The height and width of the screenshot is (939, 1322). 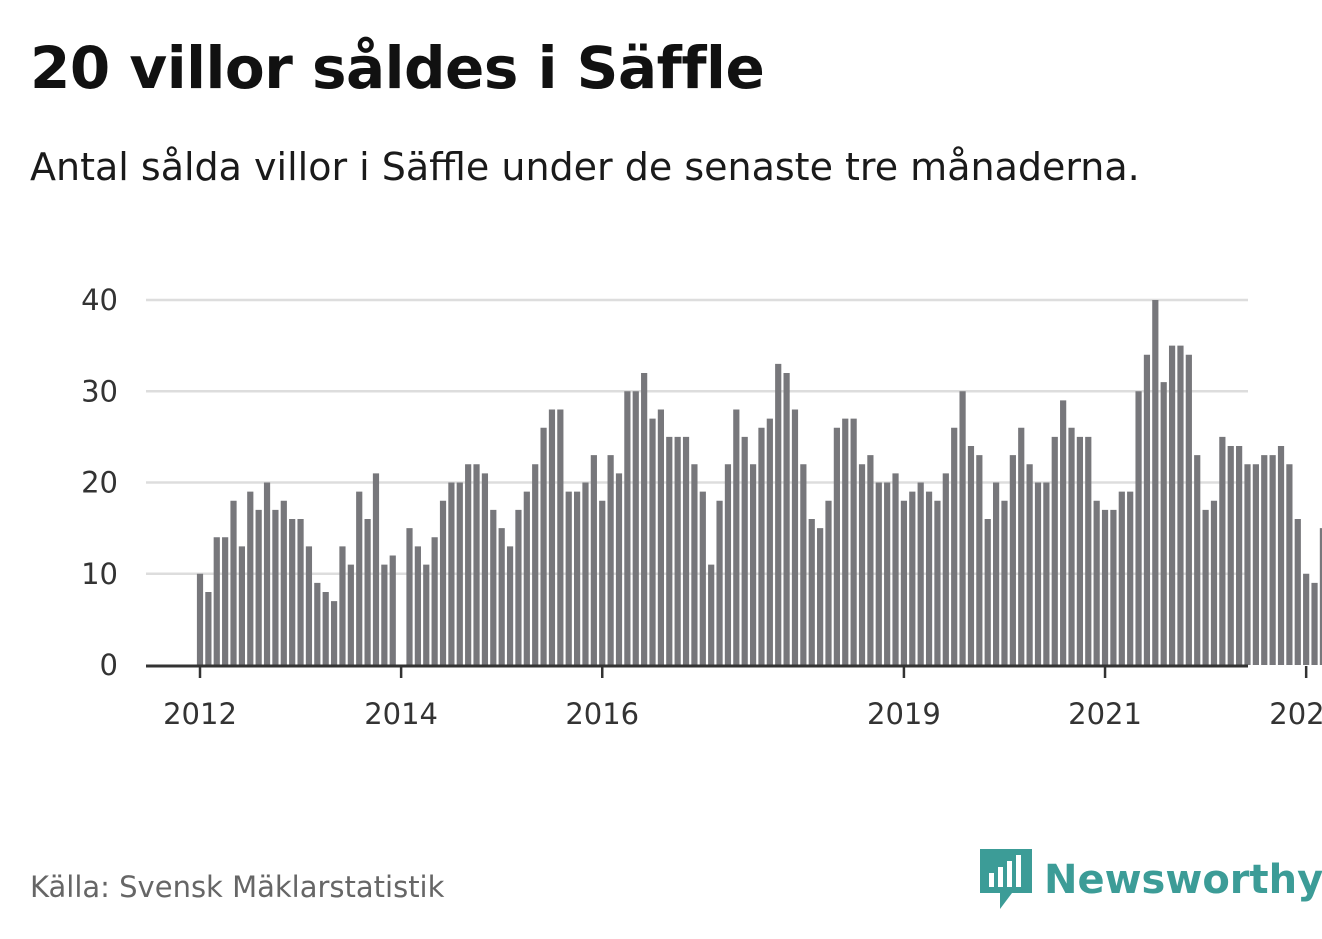 What do you see at coordinates (742, 714) in the screenshot?
I see `x-axis-labels: 2012 2014 2016 2019 2021 2023` at bounding box center [742, 714].